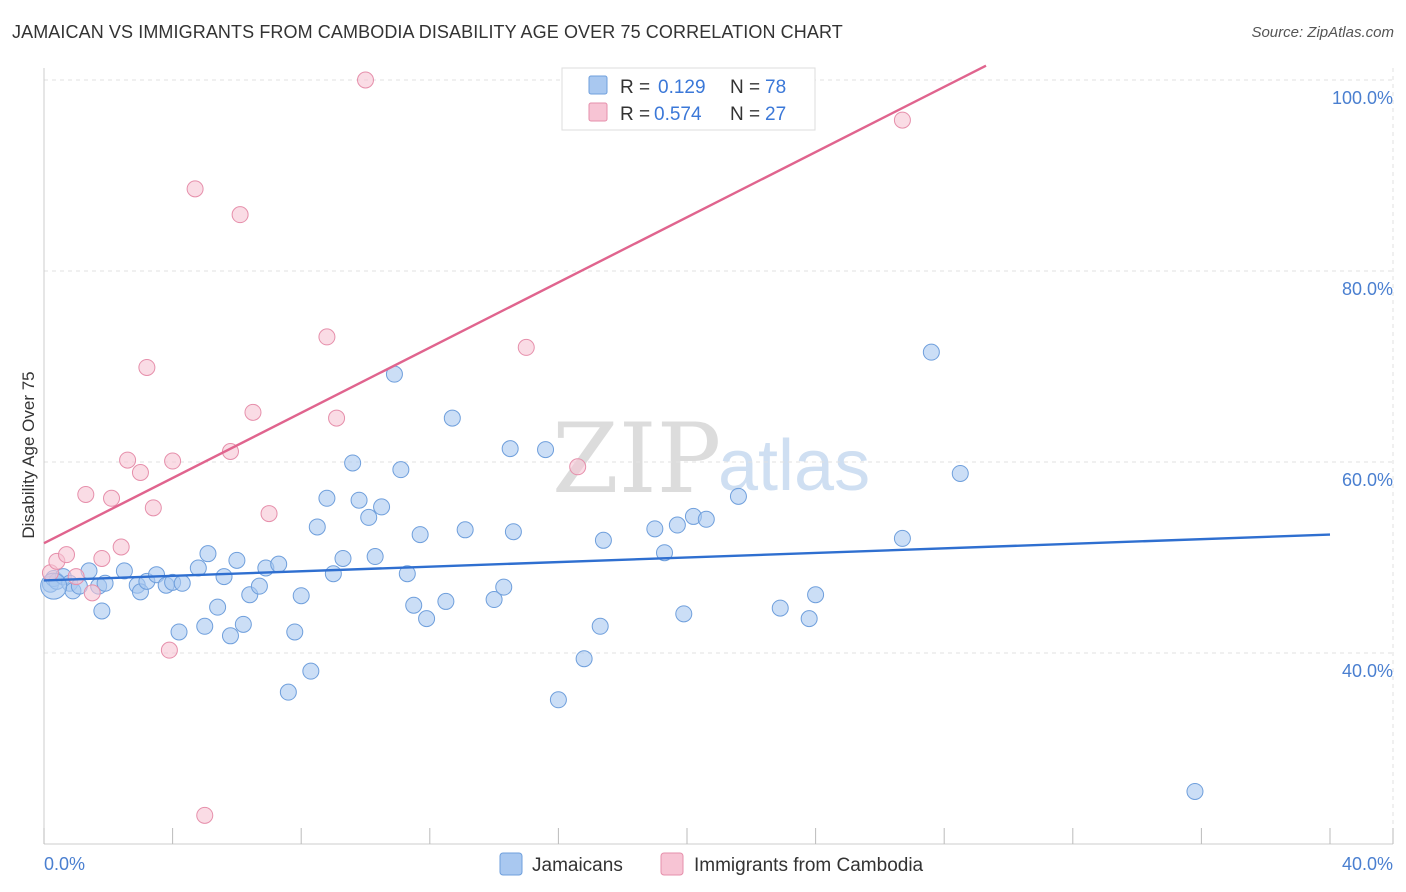 Image resolution: width=1406 pixels, height=892 pixels. What do you see at coordinates (672, 864) in the screenshot?
I see `bottom-legend-swatch-cambodia` at bounding box center [672, 864].